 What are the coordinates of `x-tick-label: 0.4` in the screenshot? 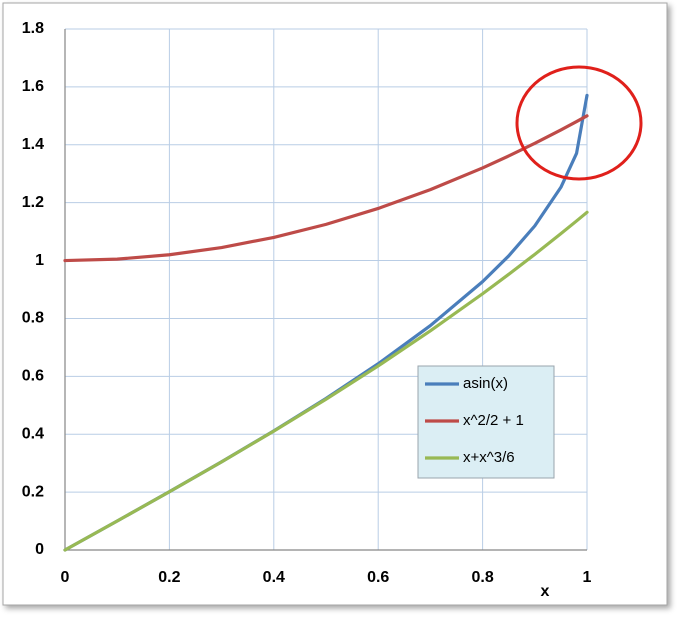 It's located at (274, 577).